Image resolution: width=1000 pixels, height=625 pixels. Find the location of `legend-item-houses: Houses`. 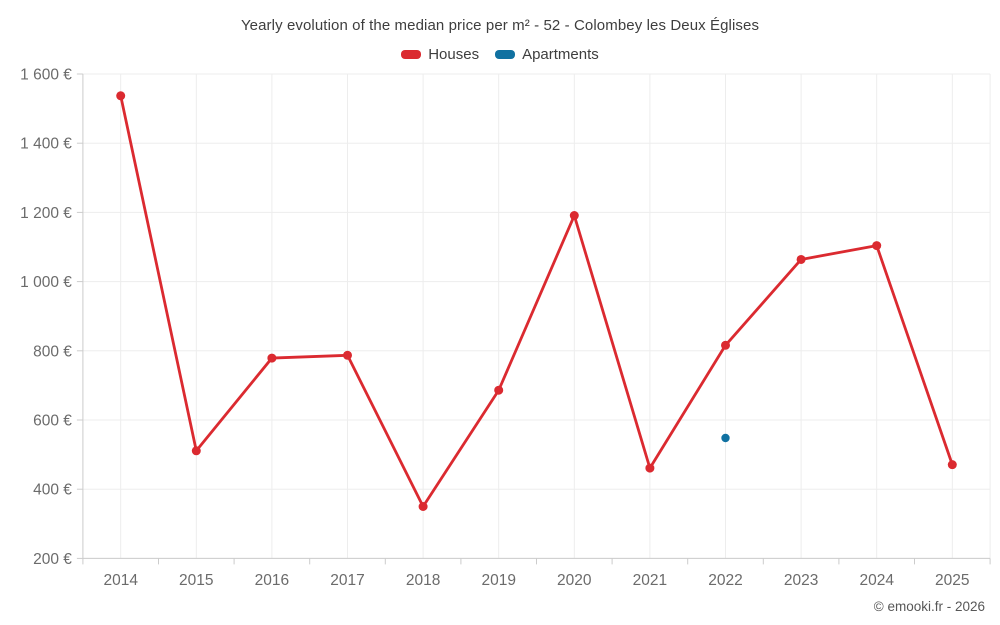

legend-item-houses: Houses is located at coordinates (440, 54).